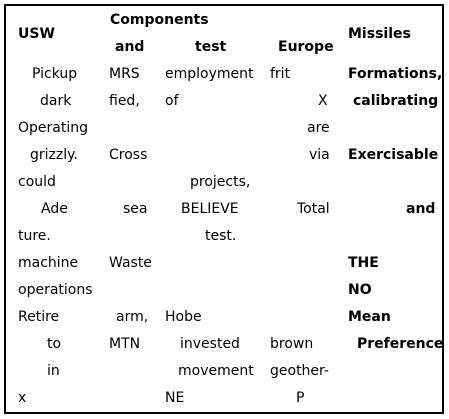  What do you see at coordinates (128, 155) in the screenshot?
I see `cell-r4-comp: Cross` at bounding box center [128, 155].